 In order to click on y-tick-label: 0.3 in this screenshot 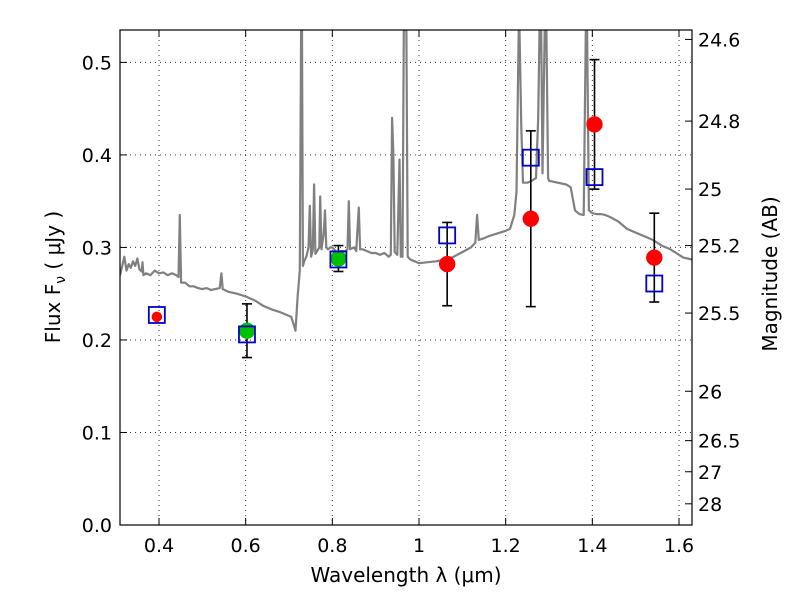, I will do `click(97, 248)`.